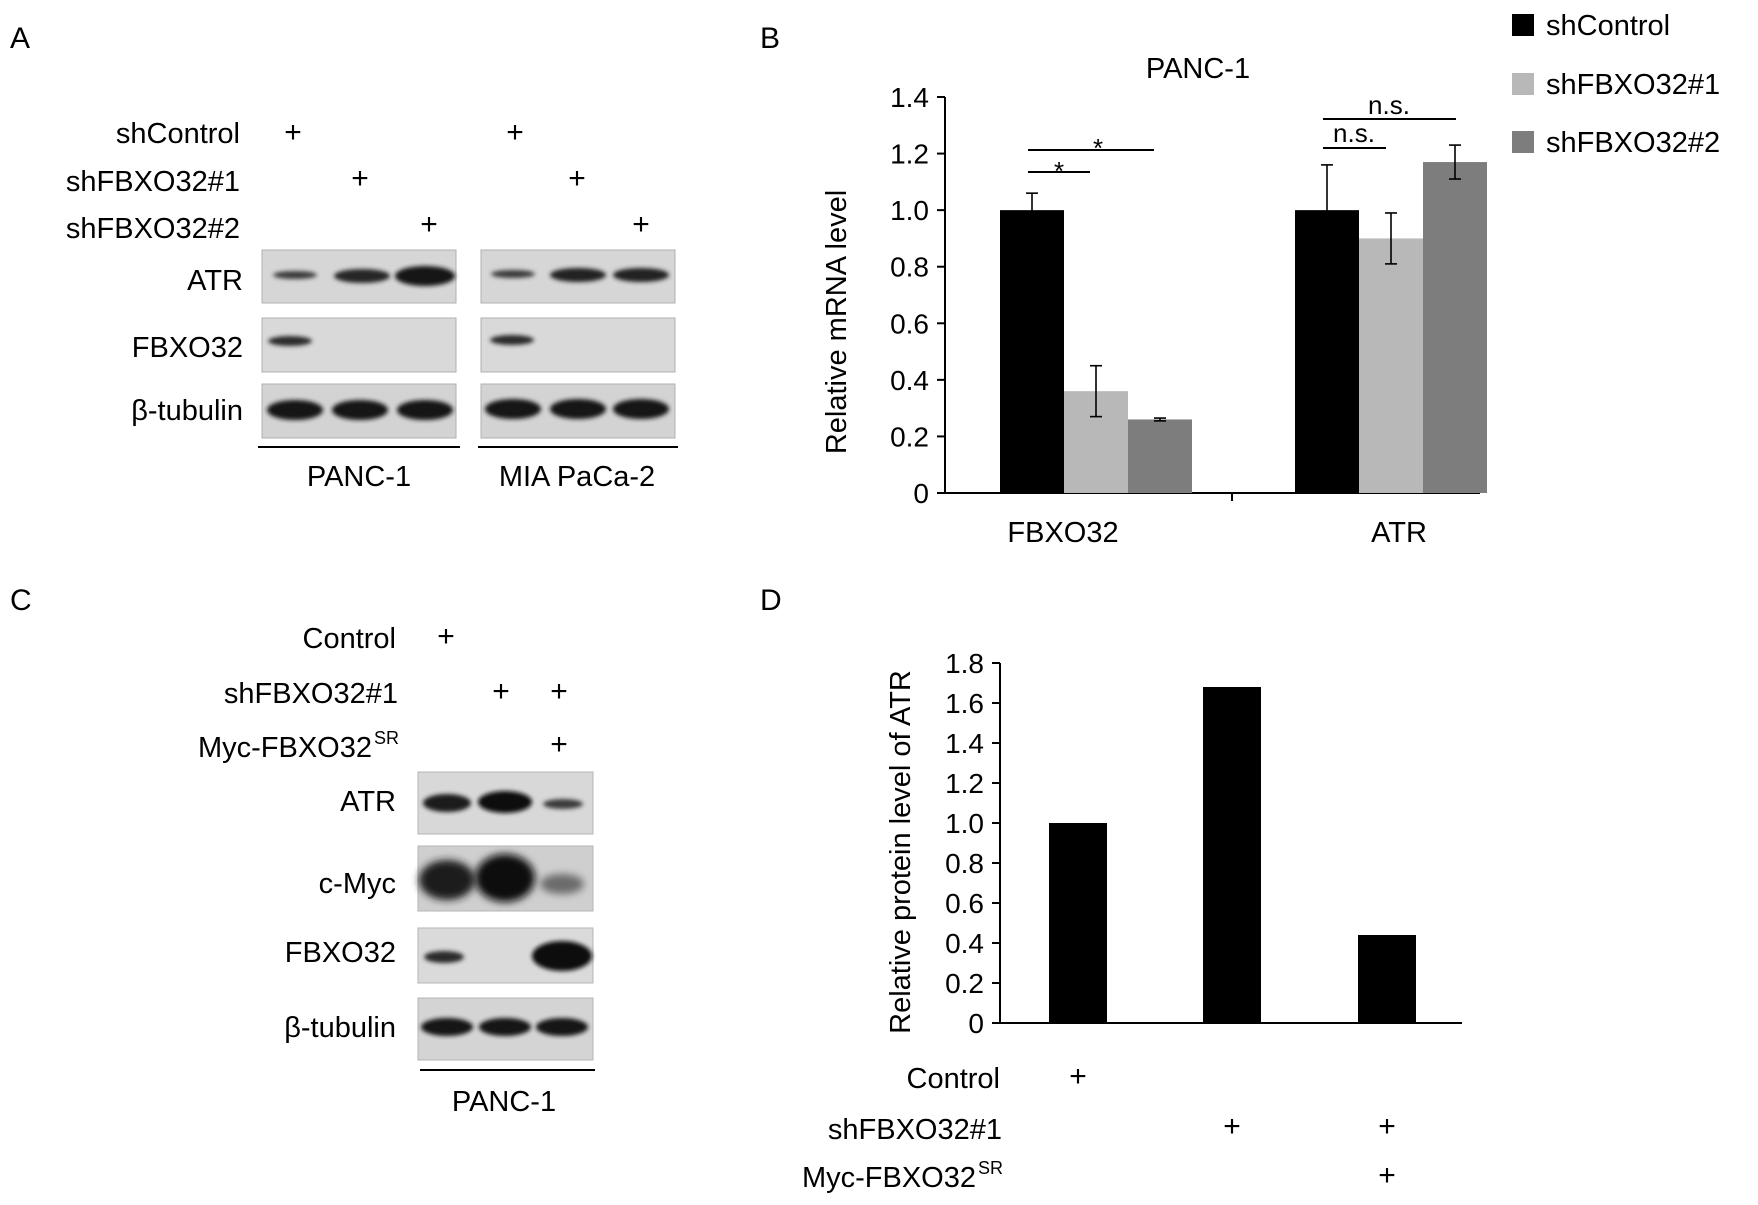 This screenshot has width=1758, height=1205. Describe the element at coordinates (954, 1079) in the screenshot. I see `panel-d-row-label-control: Control` at that location.